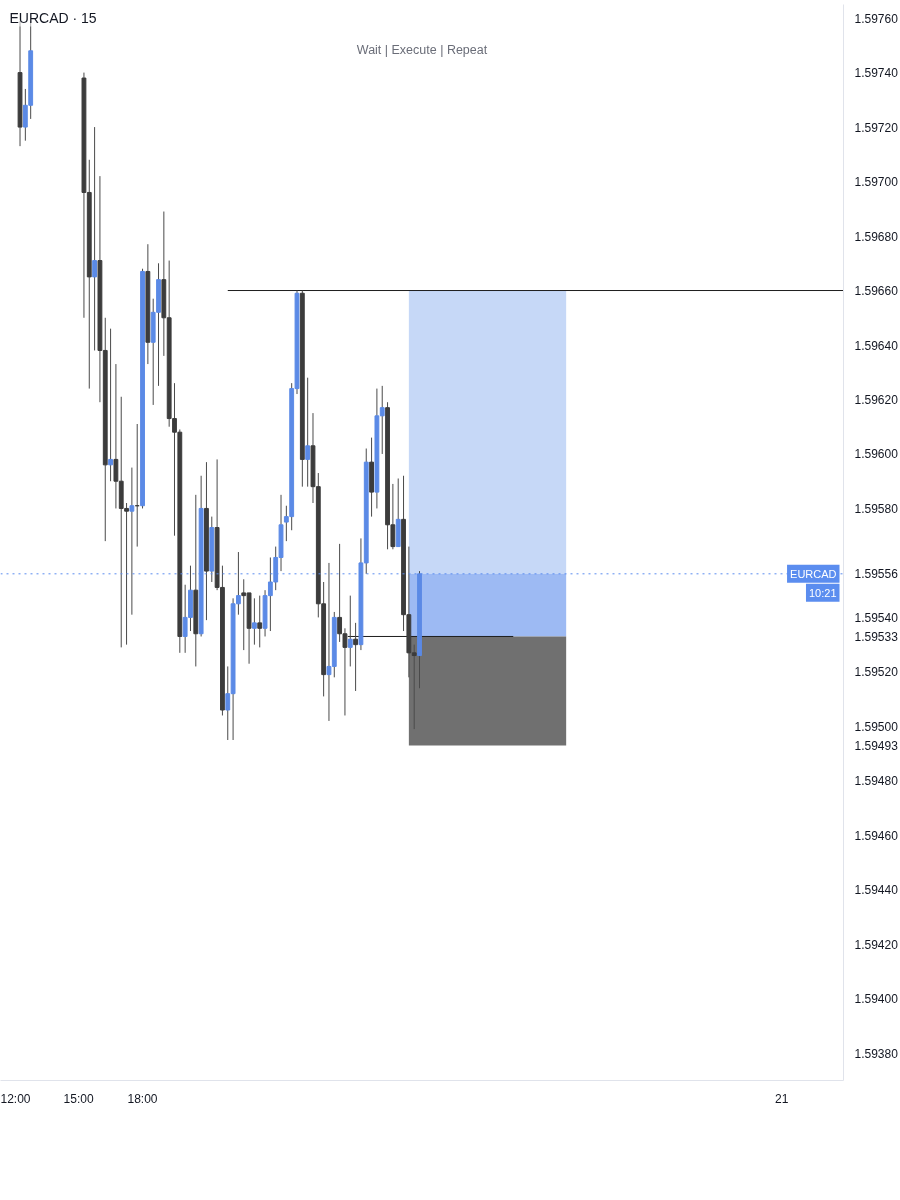  What do you see at coordinates (876, 944) in the screenshot?
I see `y-tick-label: 1.59420` at bounding box center [876, 944].